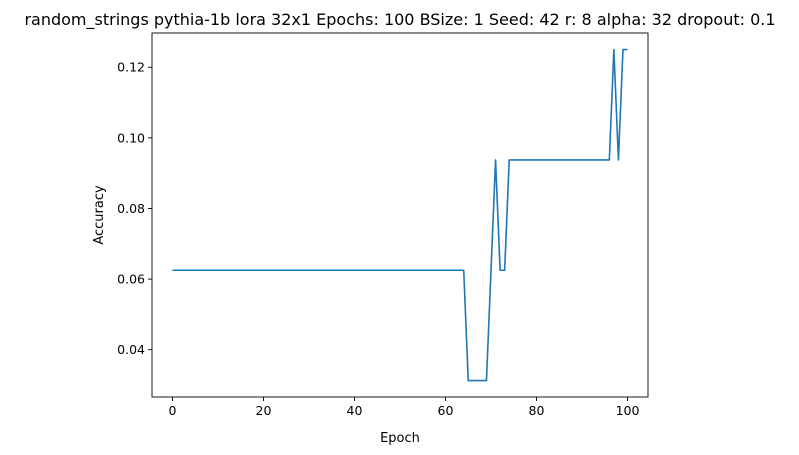  I want to click on y-axis: 0.04 0.06 0.08 0.10 0.12, so click(134, 208).